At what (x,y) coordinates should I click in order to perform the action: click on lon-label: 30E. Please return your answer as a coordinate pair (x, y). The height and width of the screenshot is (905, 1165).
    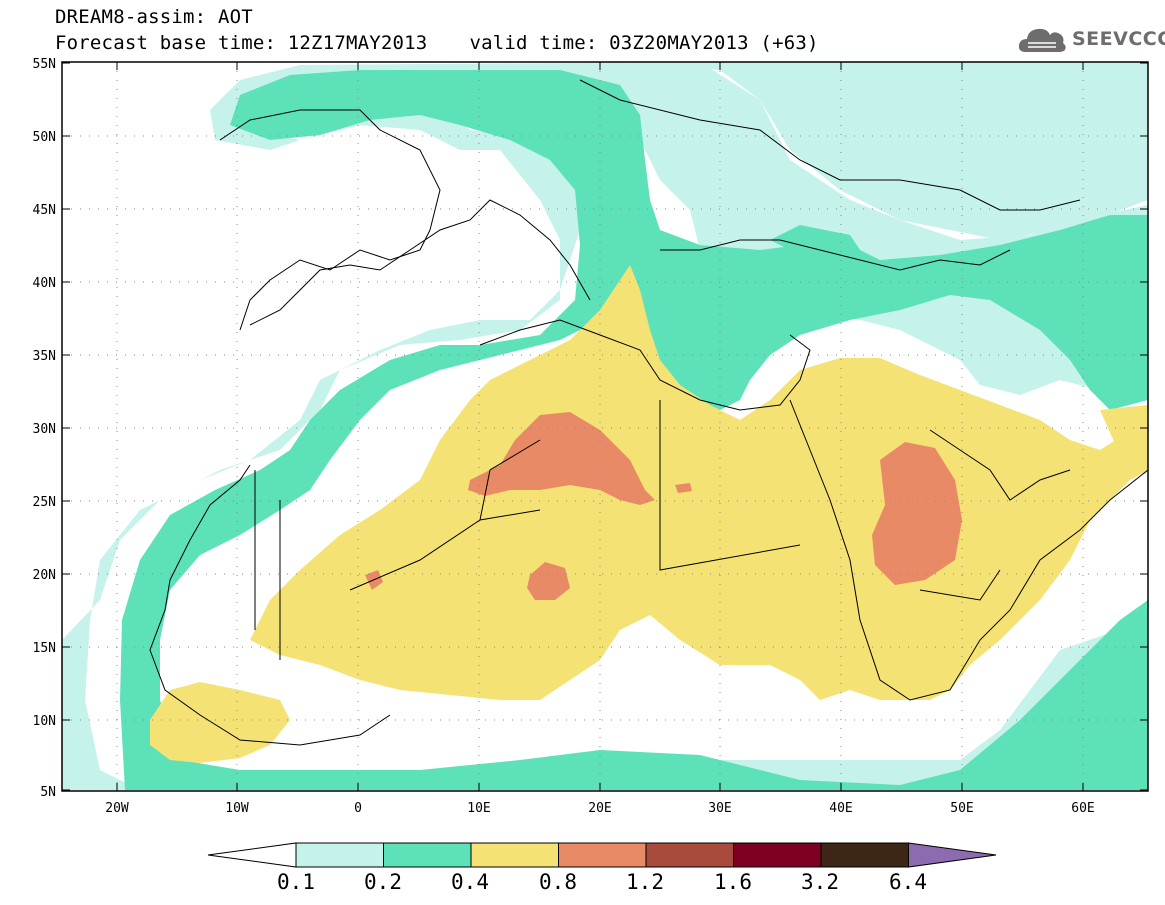
    Looking at the image, I should click on (719, 808).